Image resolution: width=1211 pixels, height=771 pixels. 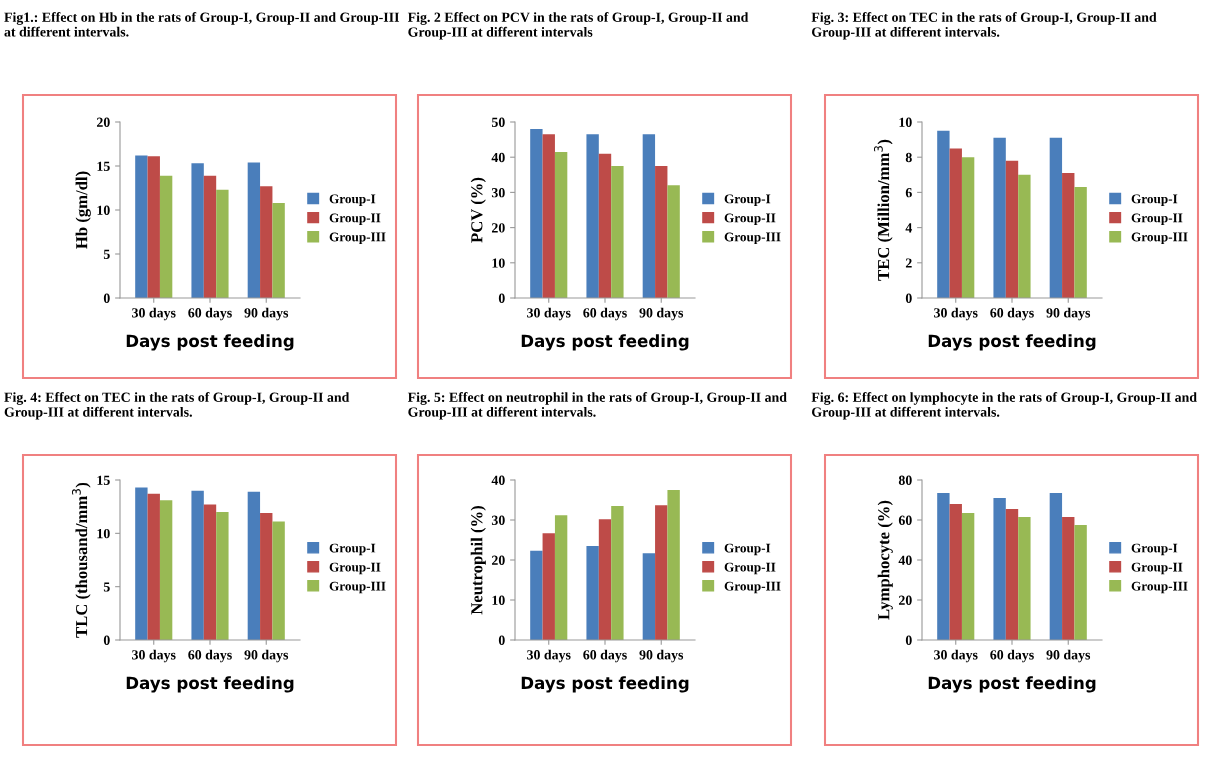 What do you see at coordinates (908, 263) in the screenshot?
I see `y-tick-label: 2` at bounding box center [908, 263].